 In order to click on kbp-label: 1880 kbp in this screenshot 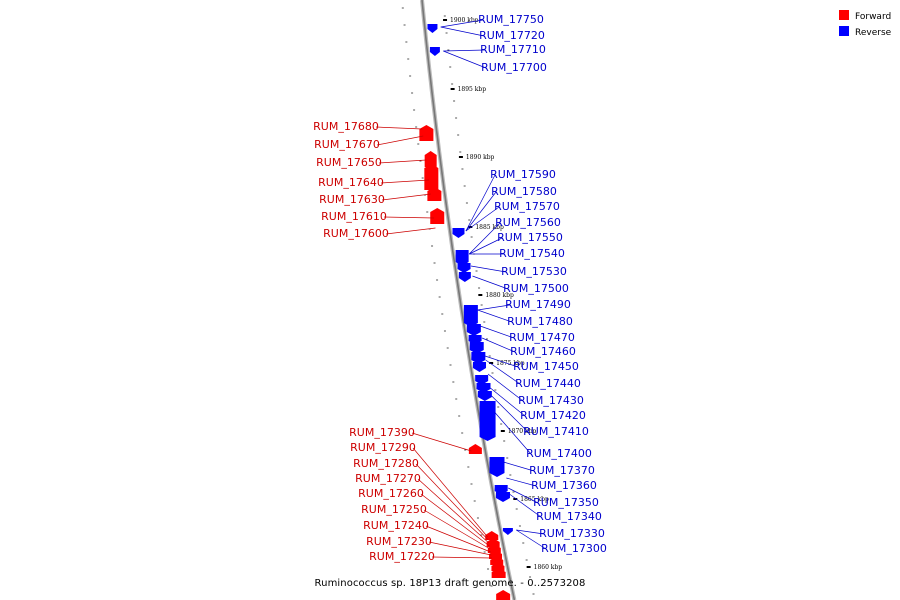, I will do `click(499, 295)`.